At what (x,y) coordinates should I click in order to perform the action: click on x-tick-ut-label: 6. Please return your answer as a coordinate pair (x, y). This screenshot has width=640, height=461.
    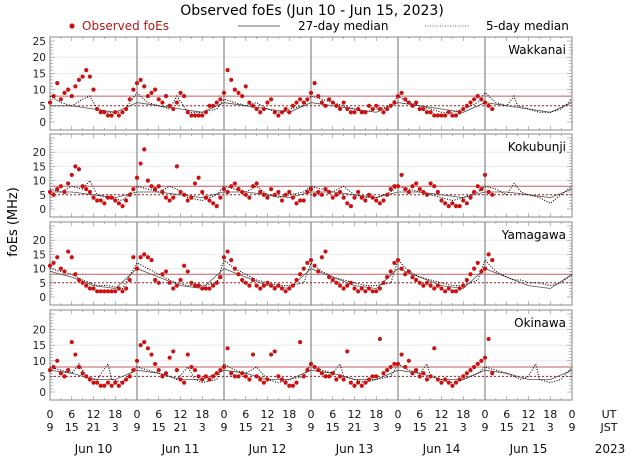
    Looking at the image, I should click on (506, 414).